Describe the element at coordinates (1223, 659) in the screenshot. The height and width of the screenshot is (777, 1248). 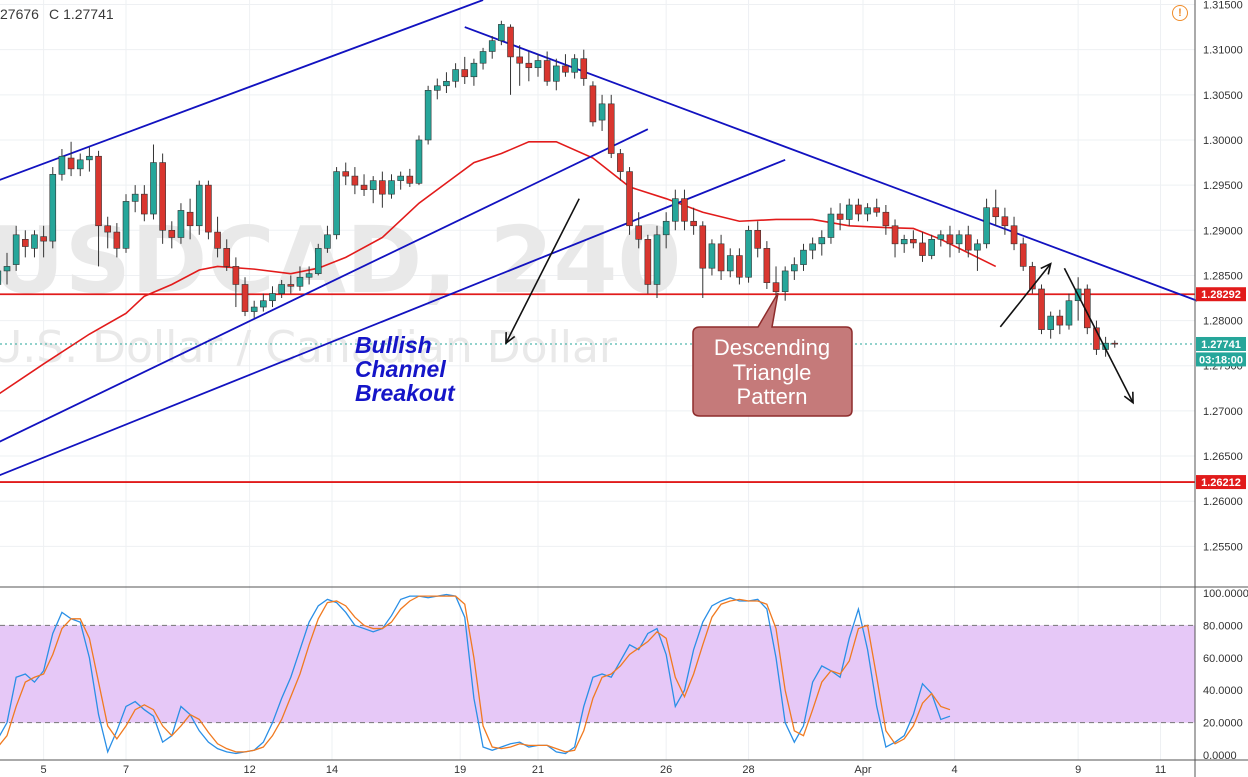
I see `stoch-tick-label: 60.0000` at that location.